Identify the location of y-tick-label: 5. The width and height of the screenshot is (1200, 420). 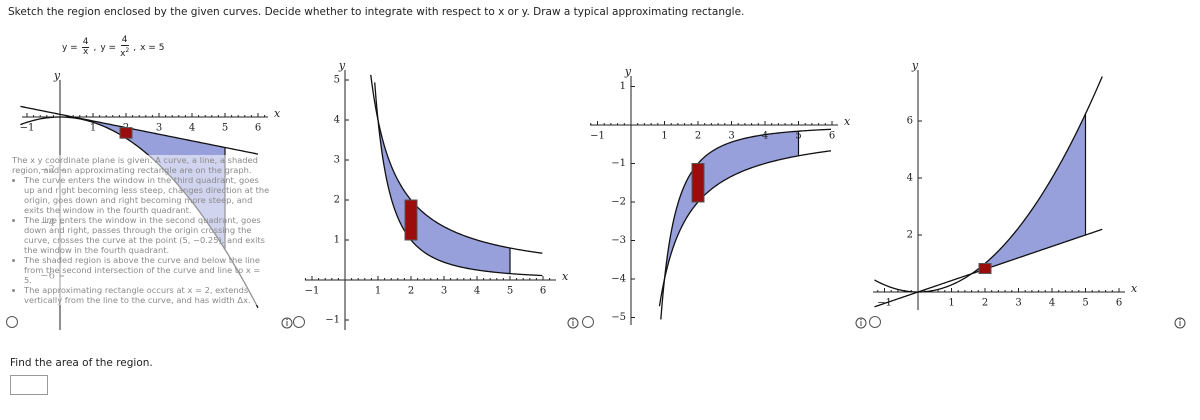
(337, 80).